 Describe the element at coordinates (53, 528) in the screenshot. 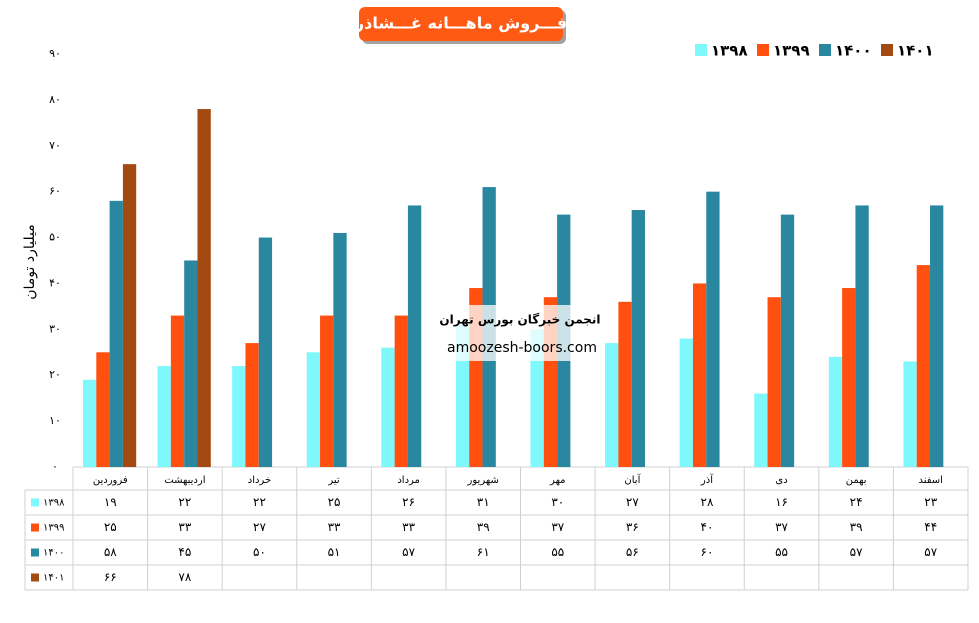

I see `table-row-label: ۱۳۹۹` at that location.